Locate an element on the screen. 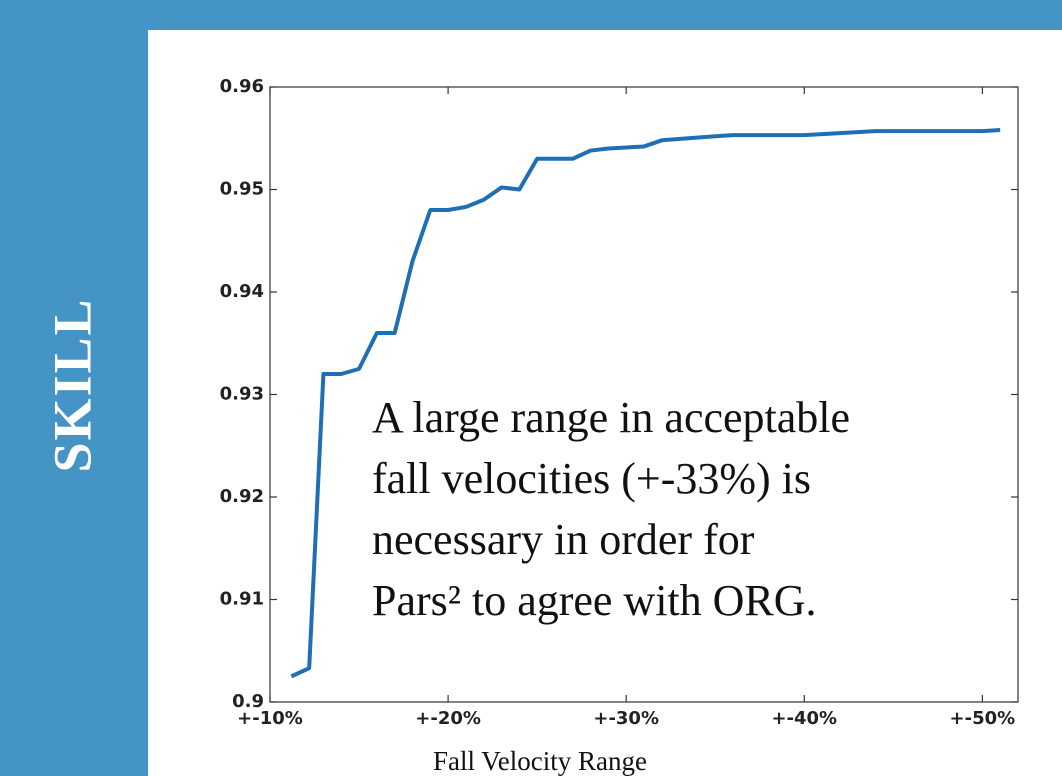 The height and width of the screenshot is (776, 1062). annotation: necessary in order for is located at coordinates (563, 539).